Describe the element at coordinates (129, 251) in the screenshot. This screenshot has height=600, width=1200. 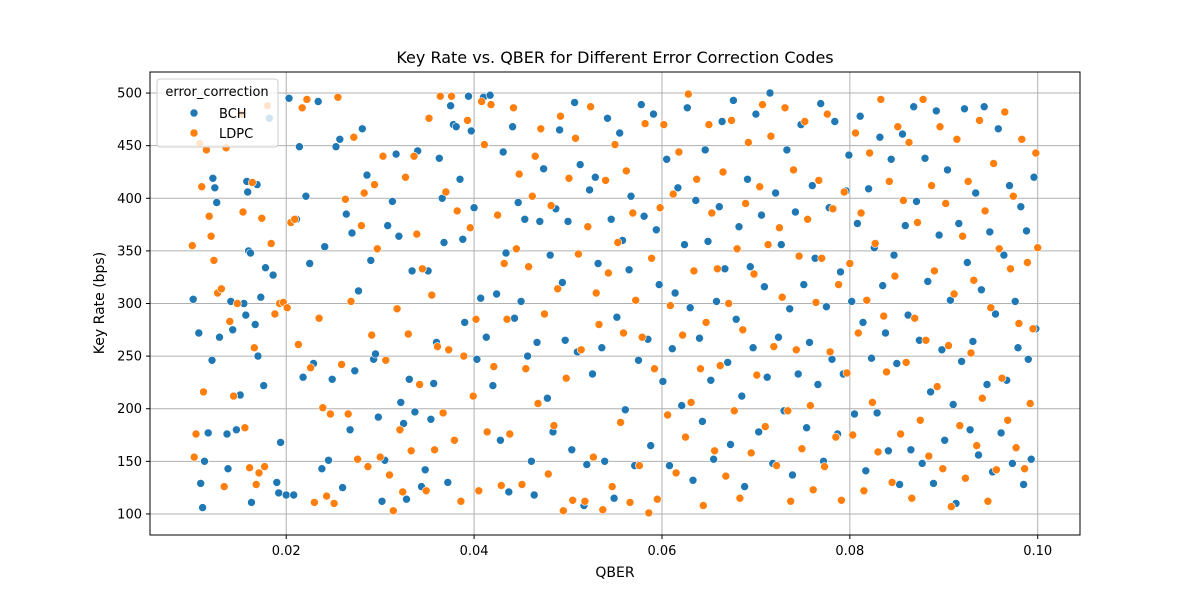
I see `y-tick-label: 350` at that location.